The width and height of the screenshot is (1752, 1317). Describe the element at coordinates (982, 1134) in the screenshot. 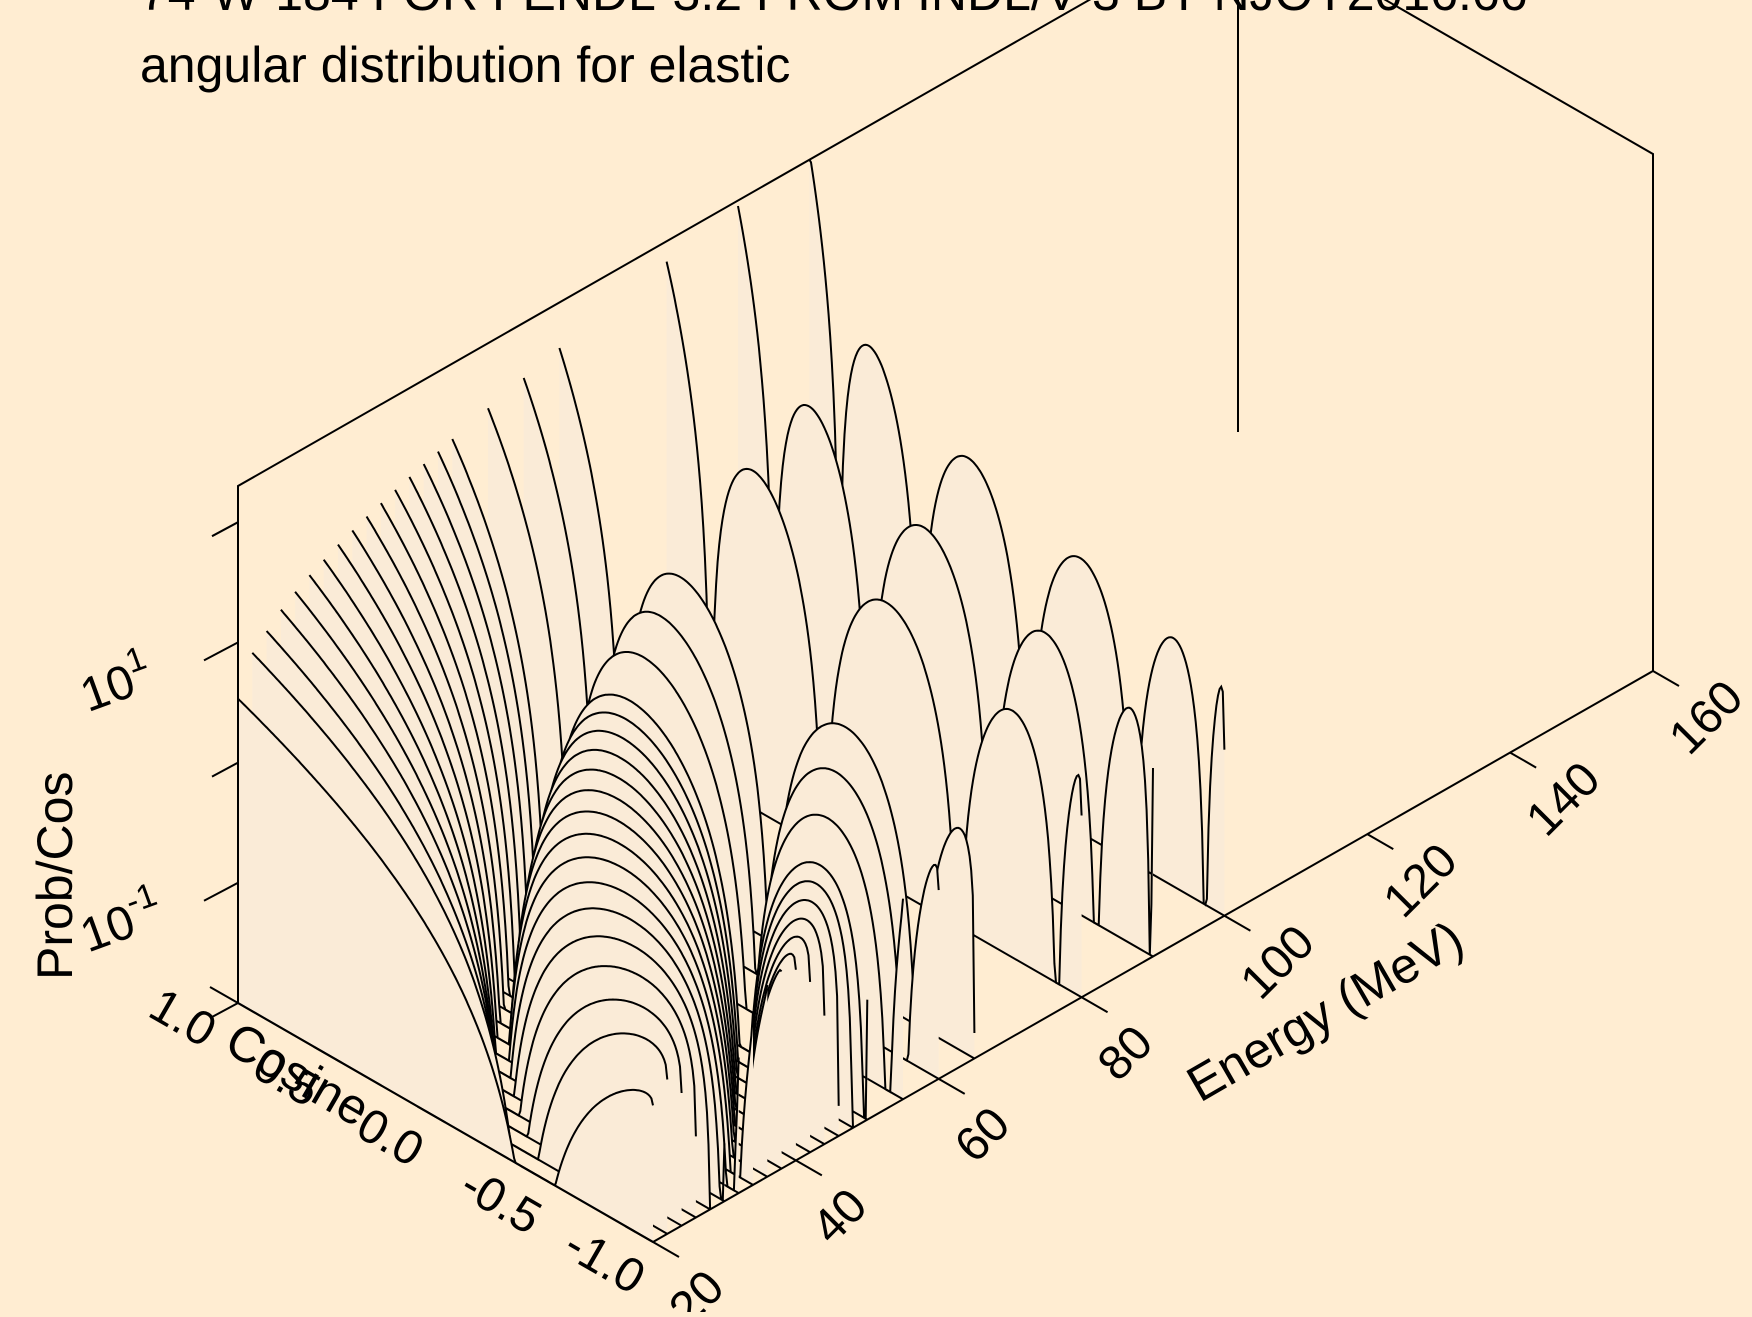

I see `y-tick-label: 60` at that location.